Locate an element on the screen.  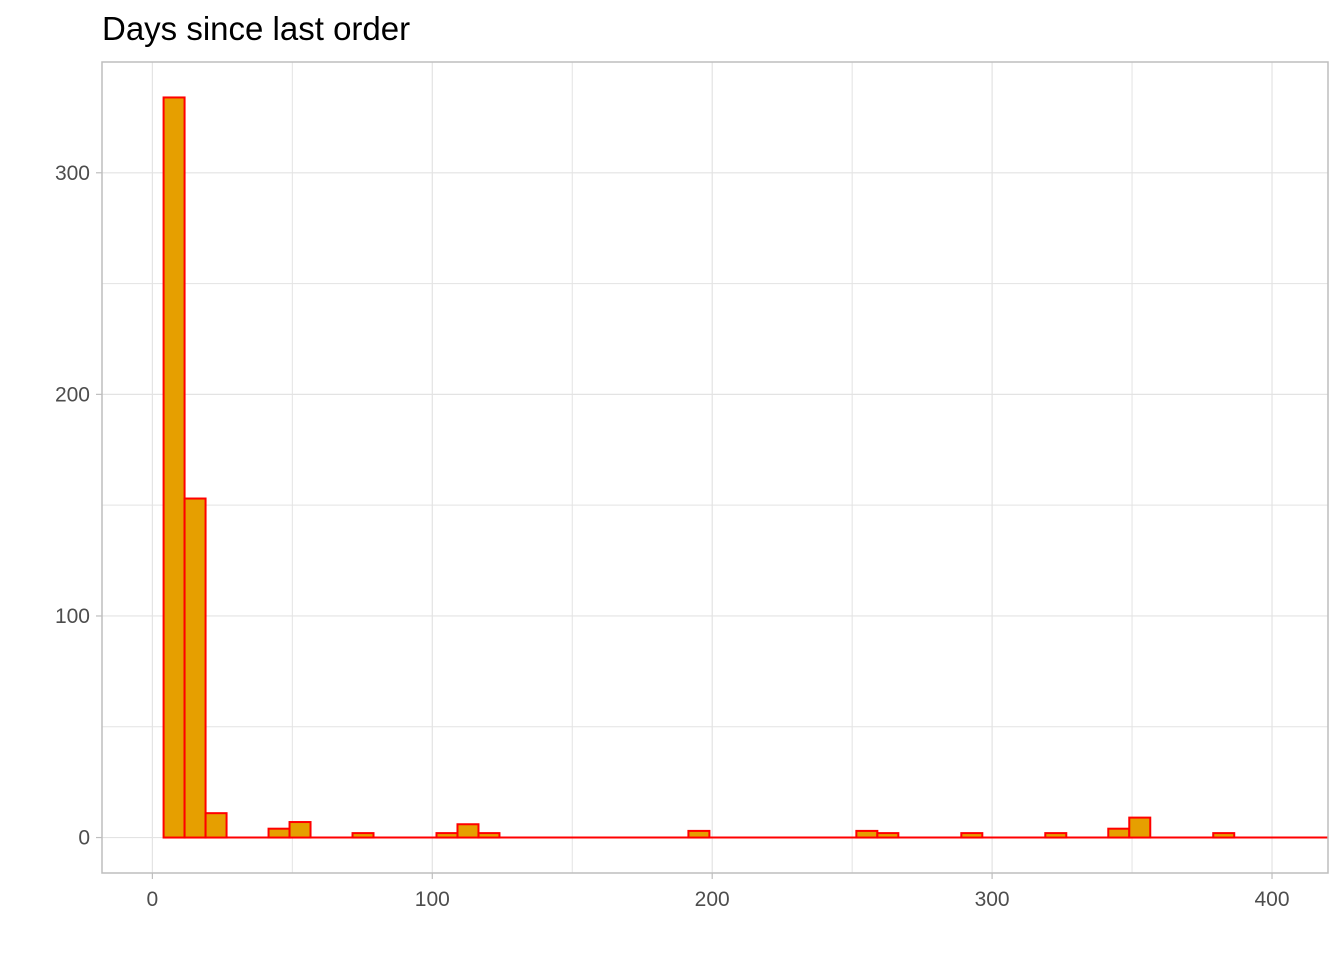
y-tick-label: 100 is located at coordinates (72, 616).